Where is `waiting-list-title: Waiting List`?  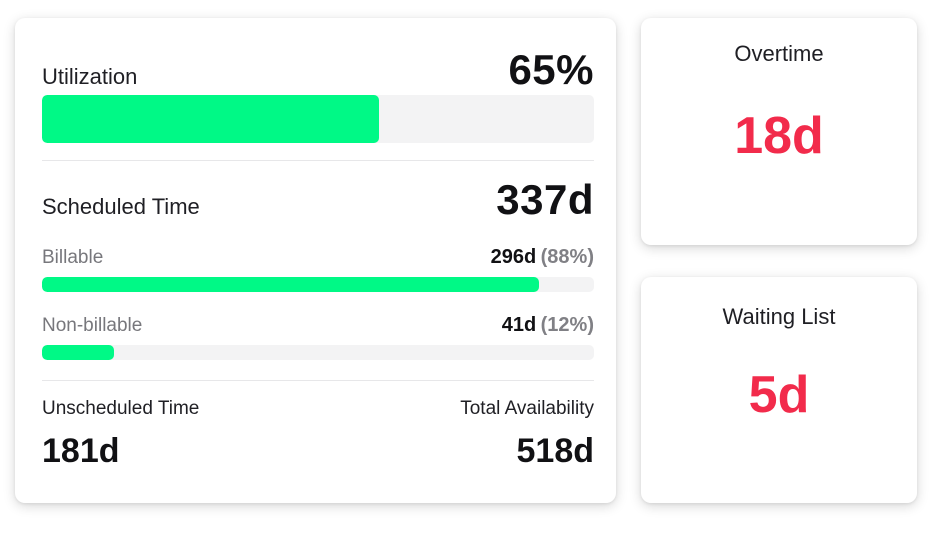
waiting-list-title: Waiting List is located at coordinates (779, 316).